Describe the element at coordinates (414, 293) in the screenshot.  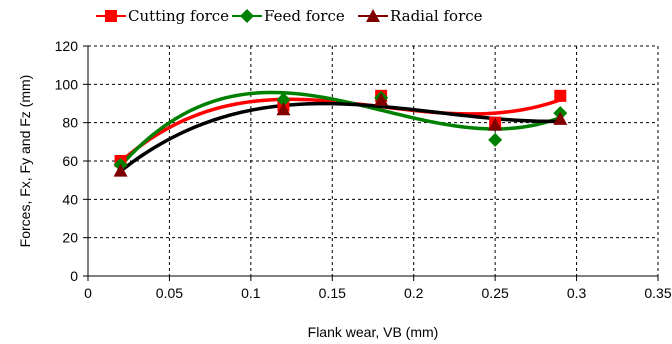
I see `x-tick-label: 0.2` at that location.